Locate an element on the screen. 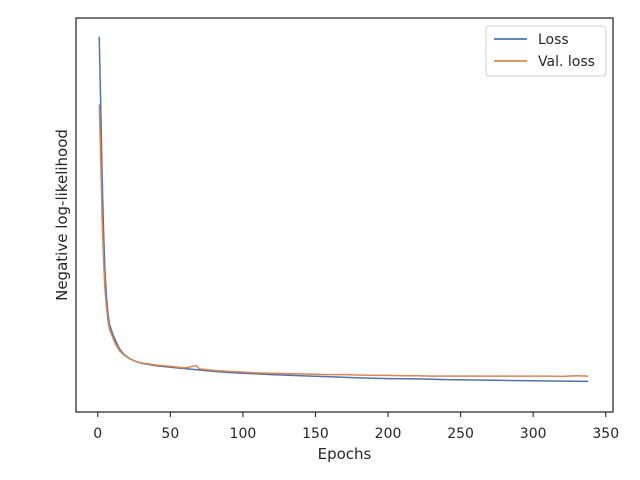  x-tick-label: 100 is located at coordinates (243, 434).